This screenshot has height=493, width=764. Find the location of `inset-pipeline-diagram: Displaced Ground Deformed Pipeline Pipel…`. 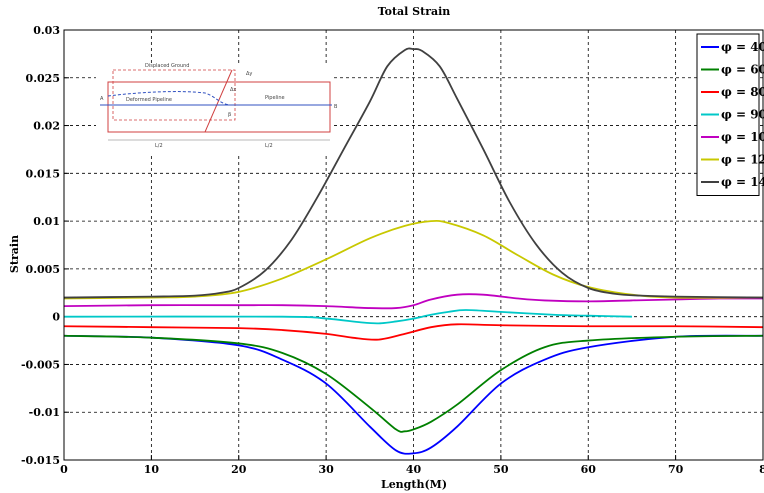

inset-pipeline-diagram: Displaced Ground Deformed Pipeline Pipel… is located at coordinates (217, 109).